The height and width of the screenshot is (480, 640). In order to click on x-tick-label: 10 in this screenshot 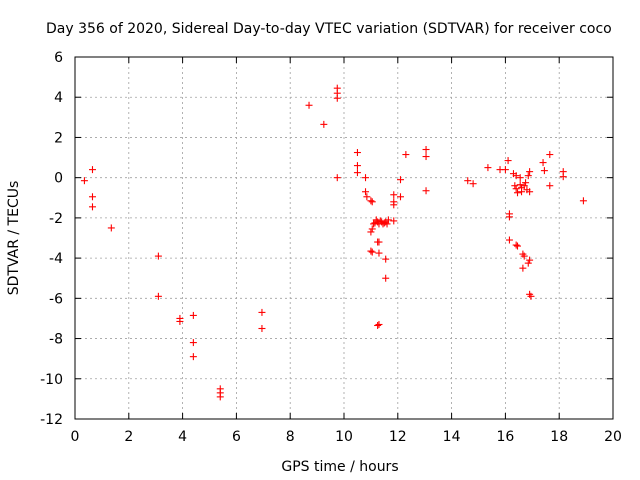, I will do `click(344, 437)`.